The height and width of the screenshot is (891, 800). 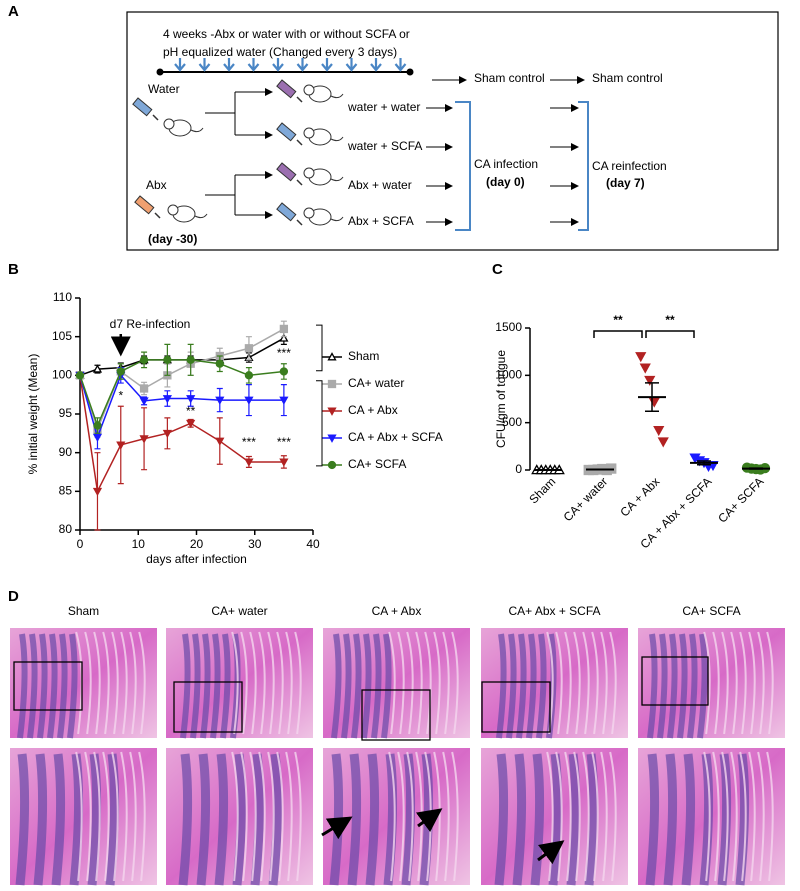 What do you see at coordinates (80, 544) in the screenshot?
I see `x-tick-label: 0` at bounding box center [80, 544].